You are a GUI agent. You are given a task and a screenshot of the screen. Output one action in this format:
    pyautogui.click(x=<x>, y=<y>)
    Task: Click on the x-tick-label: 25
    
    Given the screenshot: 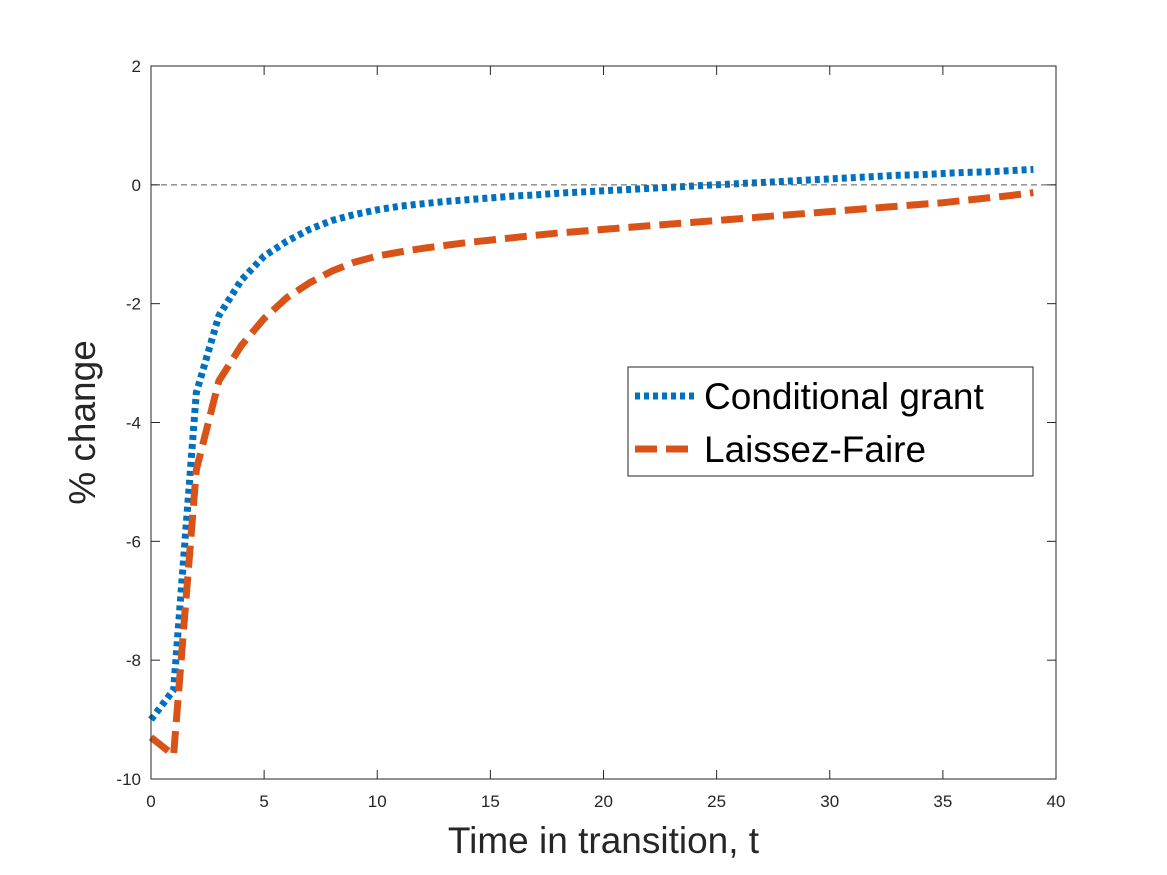 What is the action you would take?
    pyautogui.click(x=716, y=801)
    